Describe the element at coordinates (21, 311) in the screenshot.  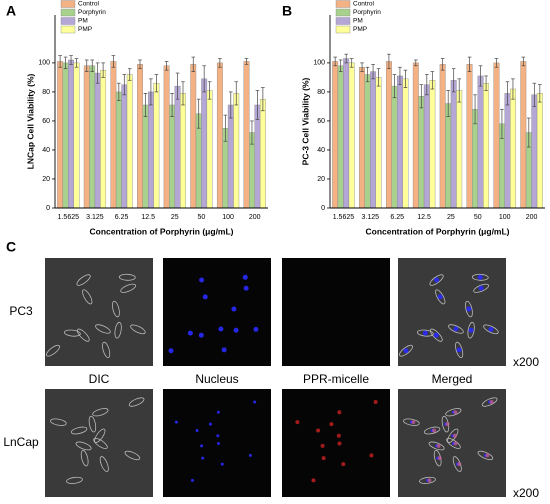
I see `row-label: PC3` at that location.